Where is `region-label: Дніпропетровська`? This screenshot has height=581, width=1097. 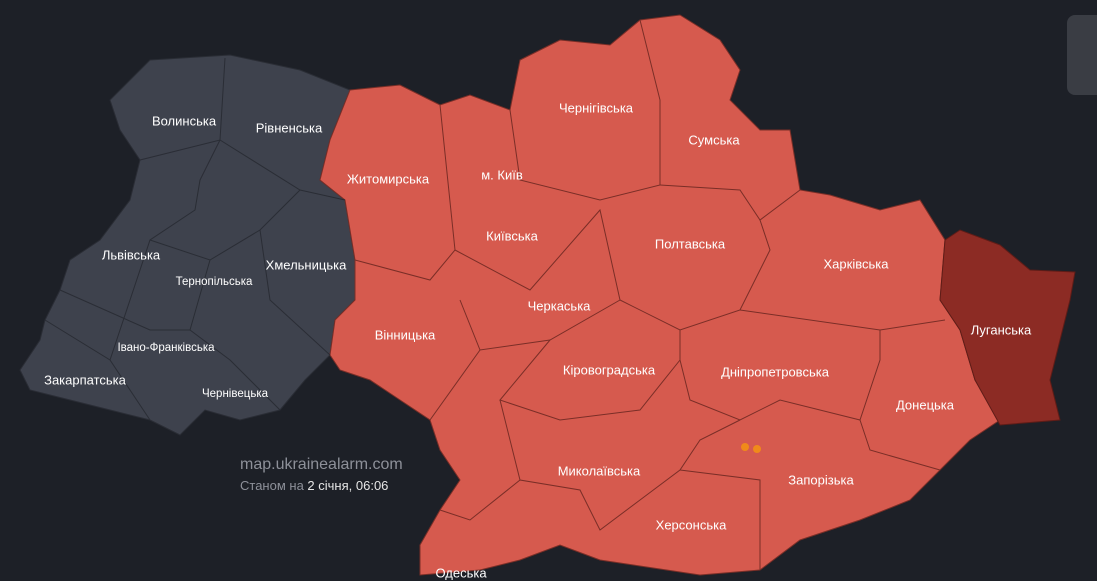
region-label: Дніпропетровська is located at coordinates (775, 371).